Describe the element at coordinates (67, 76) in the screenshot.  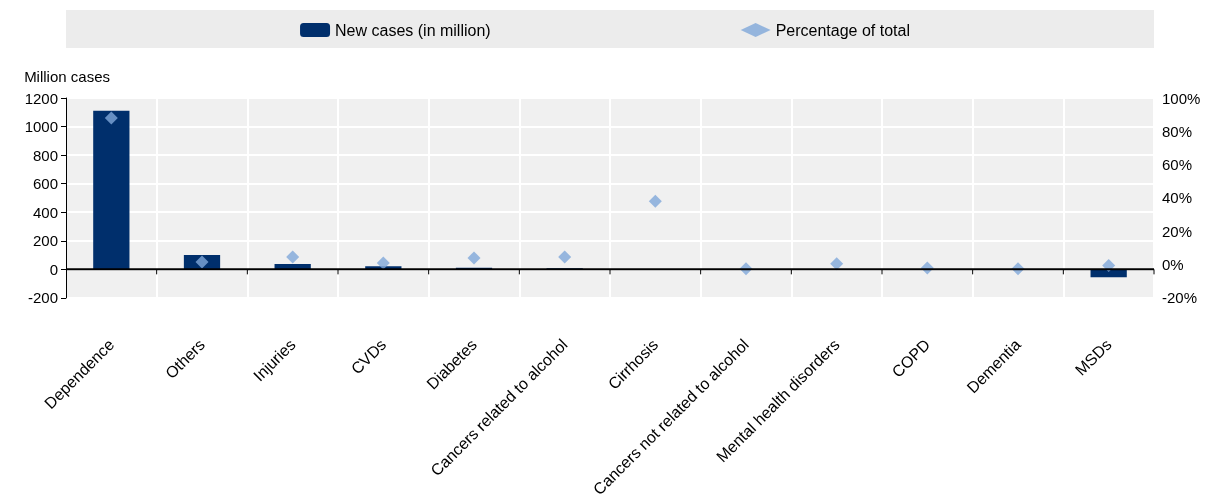
I see `y-axis-title: Million cases` at that location.